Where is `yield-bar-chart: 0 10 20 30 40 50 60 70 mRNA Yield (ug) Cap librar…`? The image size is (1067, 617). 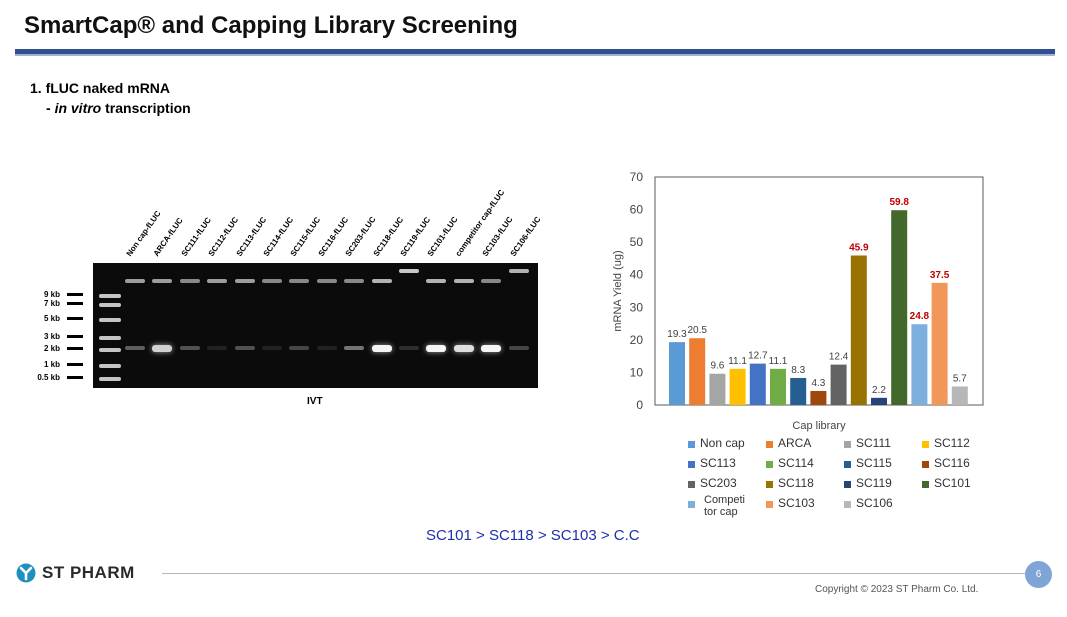 yield-bar-chart: 0 10 20 30 40 50 60 70 mRNA Yield (ug) Cap librar… is located at coordinates (798, 301).